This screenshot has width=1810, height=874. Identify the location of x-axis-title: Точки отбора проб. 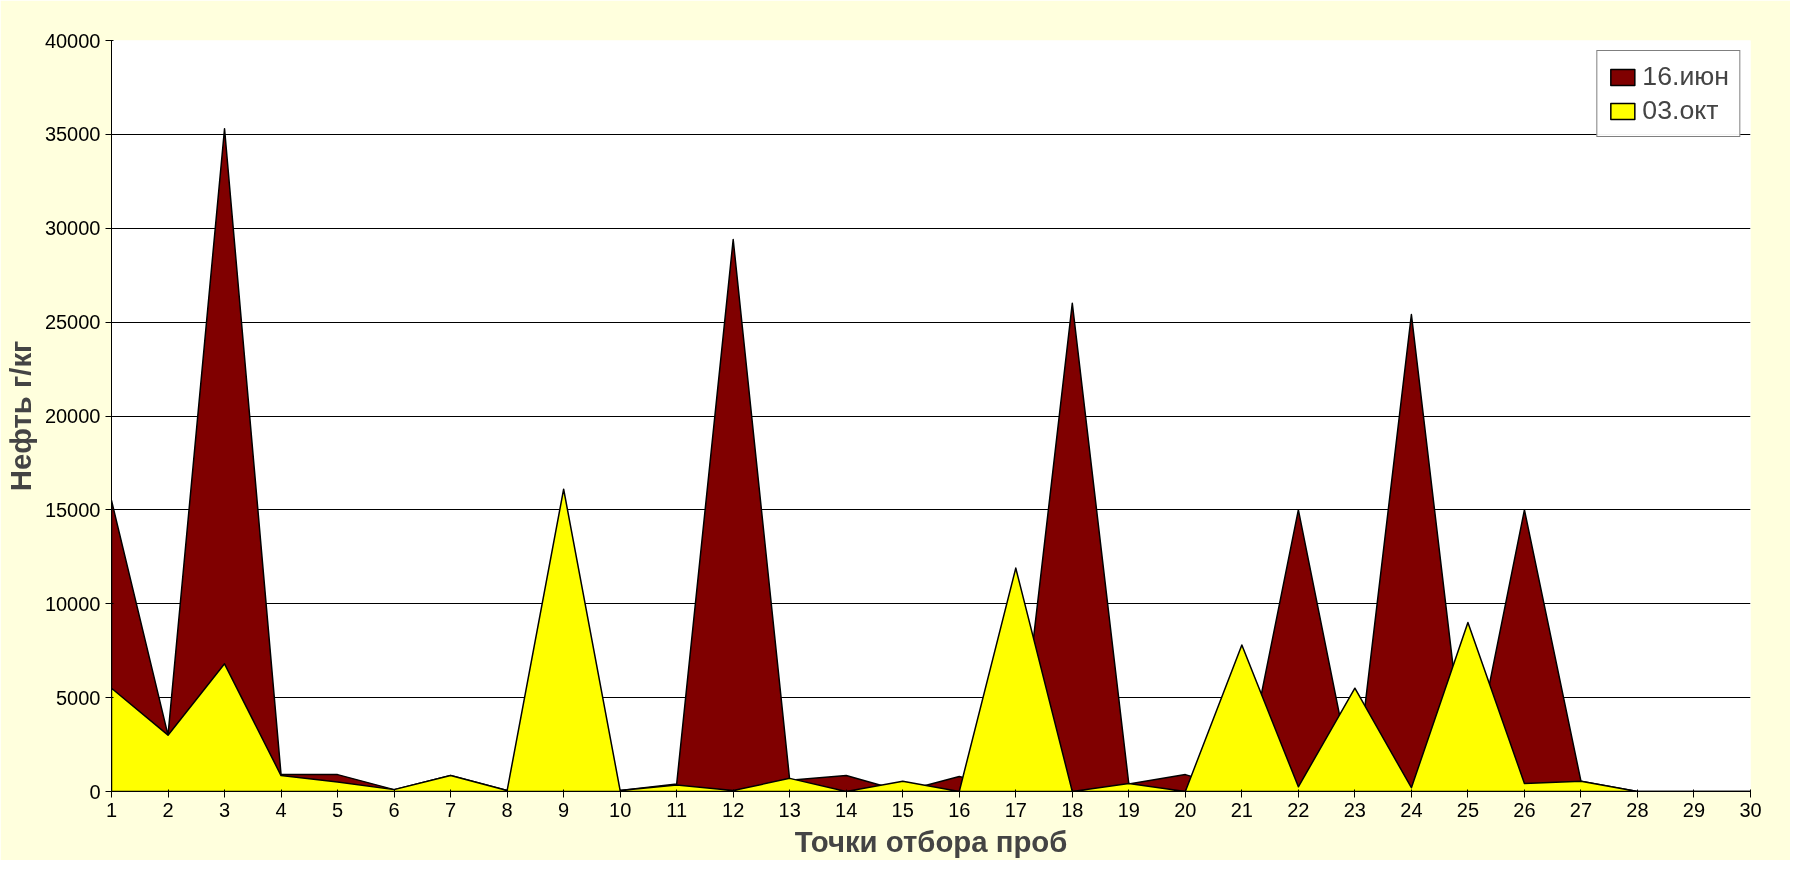
(931, 841).